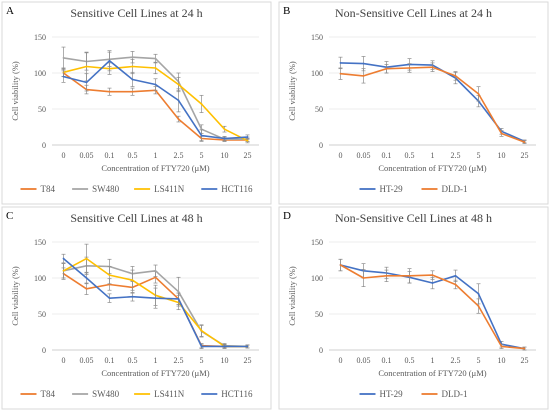 This screenshot has width=550, height=411. I want to click on legend-label: HT-29, so click(392, 189).